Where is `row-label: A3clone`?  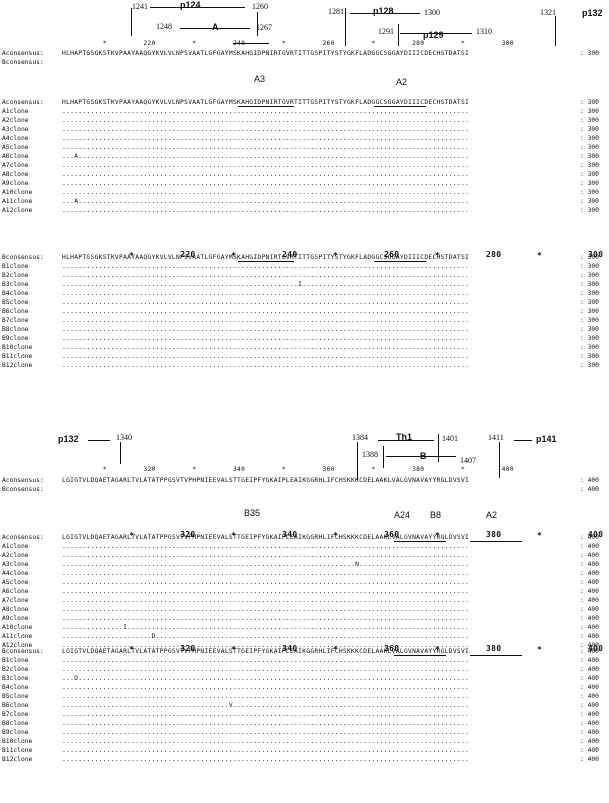
row-label: A3clone is located at coordinates (15, 564).